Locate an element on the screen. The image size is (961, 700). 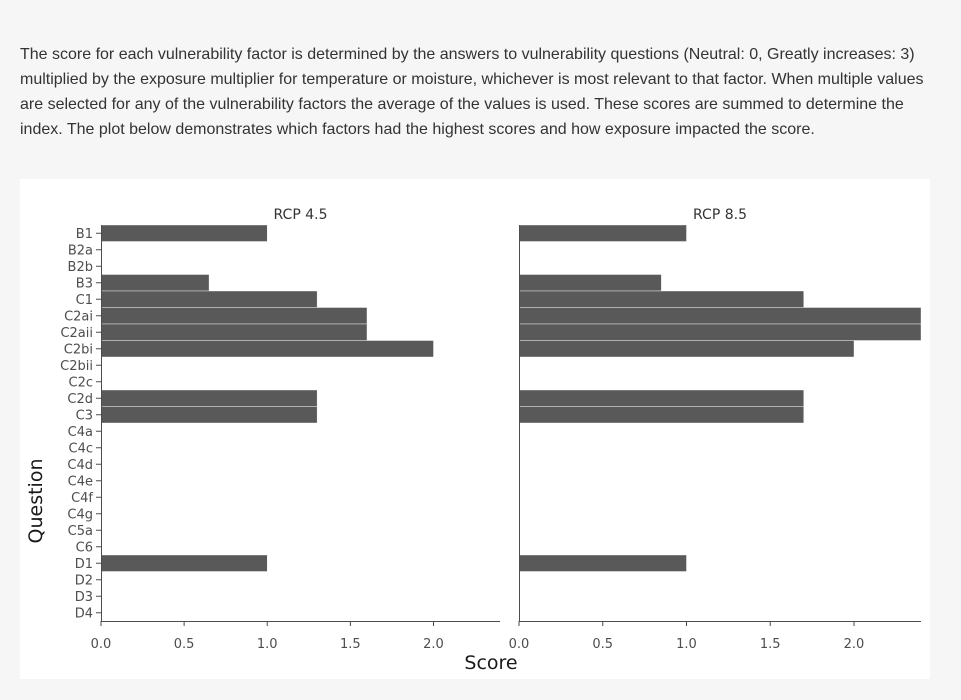
y-tick-label-c4c: C4c is located at coordinates (81, 448).